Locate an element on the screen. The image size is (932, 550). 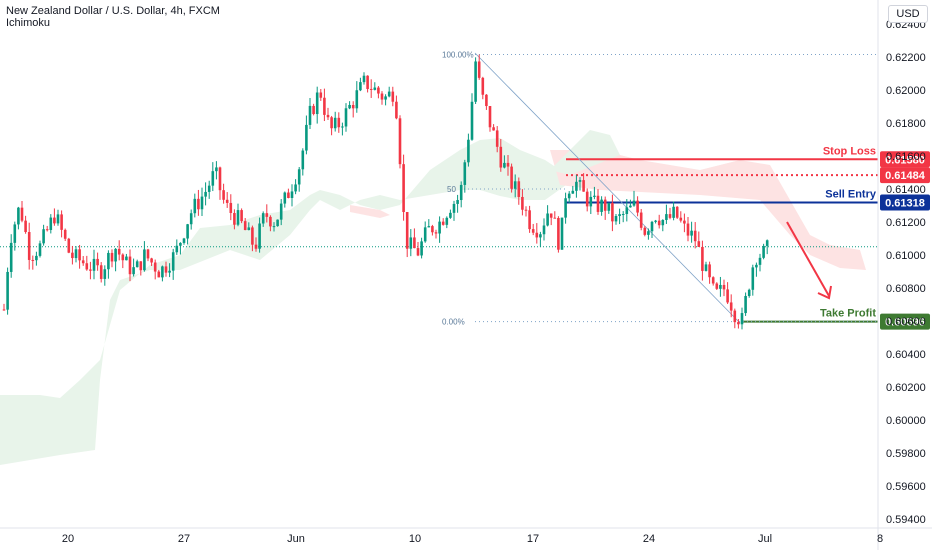
x-tick-label: 24 is located at coordinates (649, 539).